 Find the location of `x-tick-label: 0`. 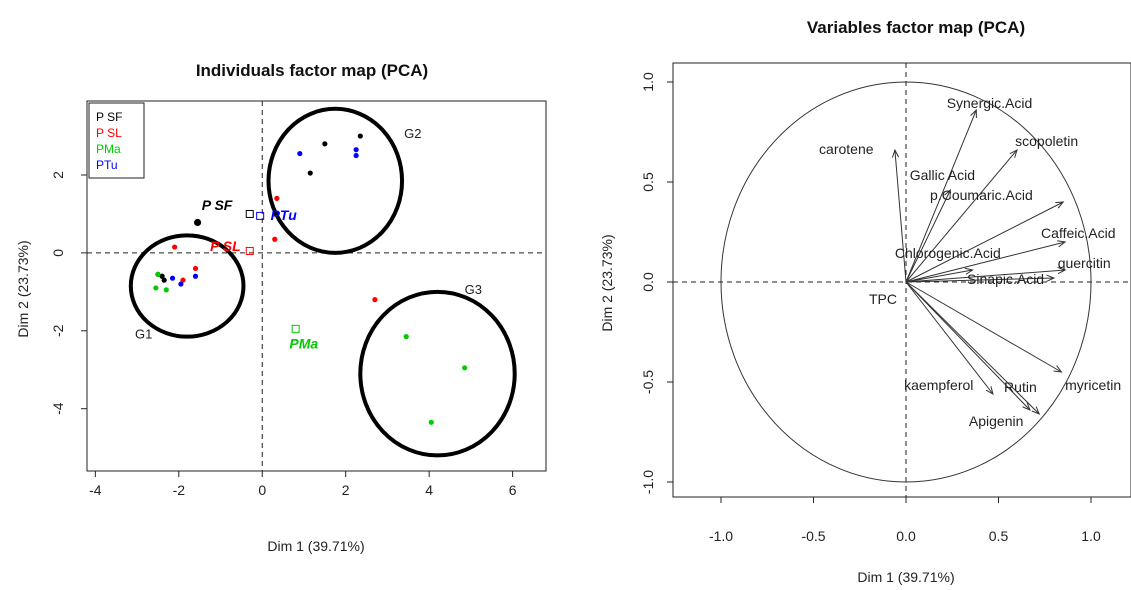

x-tick-label: 0 is located at coordinates (262, 490).